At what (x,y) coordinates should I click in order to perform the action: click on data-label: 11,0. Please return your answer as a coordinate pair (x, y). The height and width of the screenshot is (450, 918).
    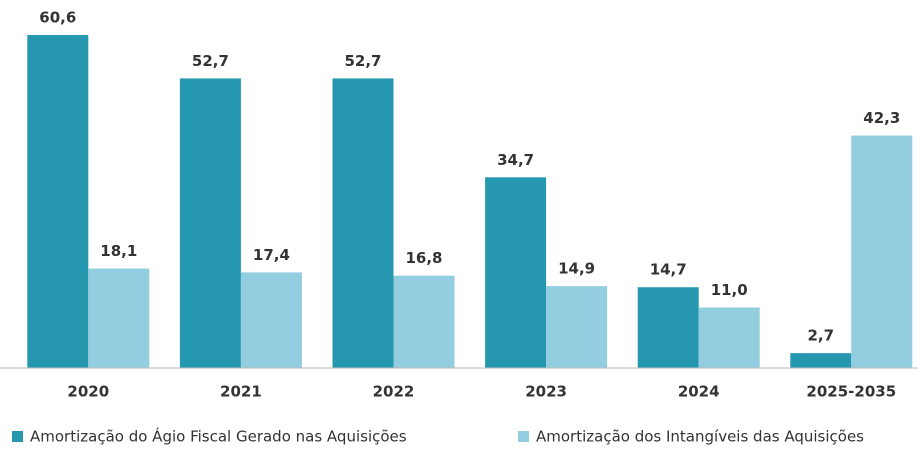
    Looking at the image, I should click on (729, 290).